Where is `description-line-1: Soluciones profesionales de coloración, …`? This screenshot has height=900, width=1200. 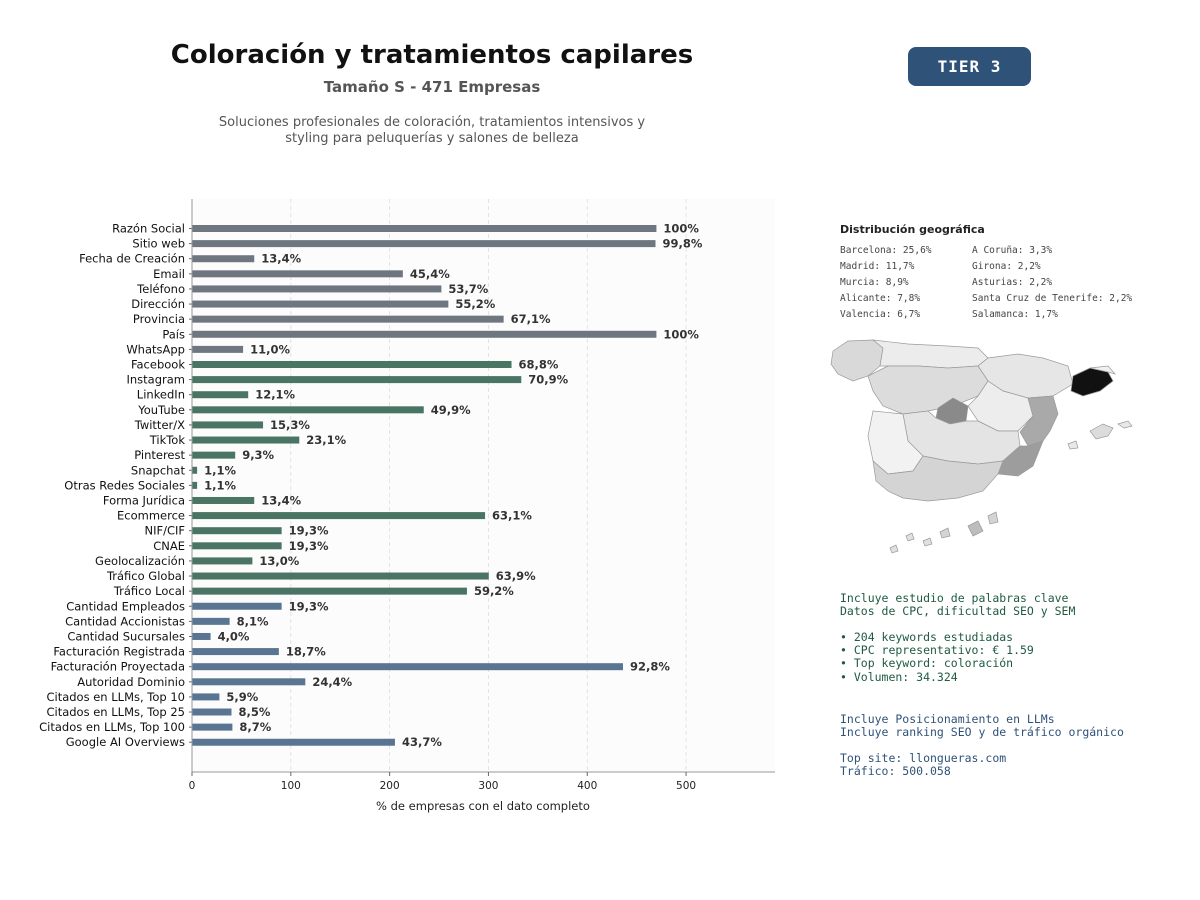
description-line-1: Soluciones profesionales de coloración, … is located at coordinates (432, 122).